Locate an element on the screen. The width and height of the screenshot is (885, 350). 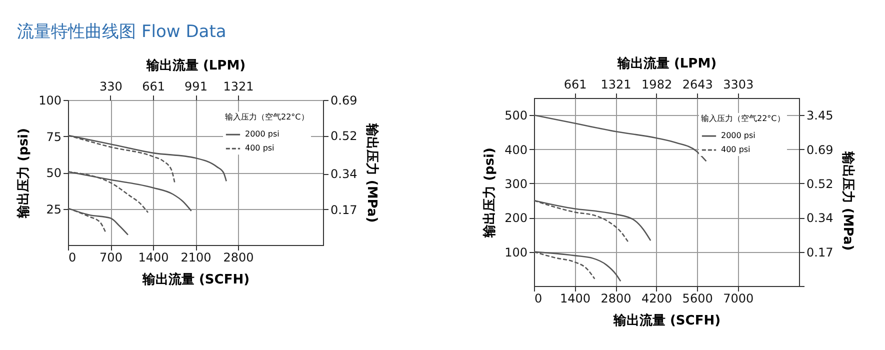
y-tick-label: 300 is located at coordinates (516, 183).